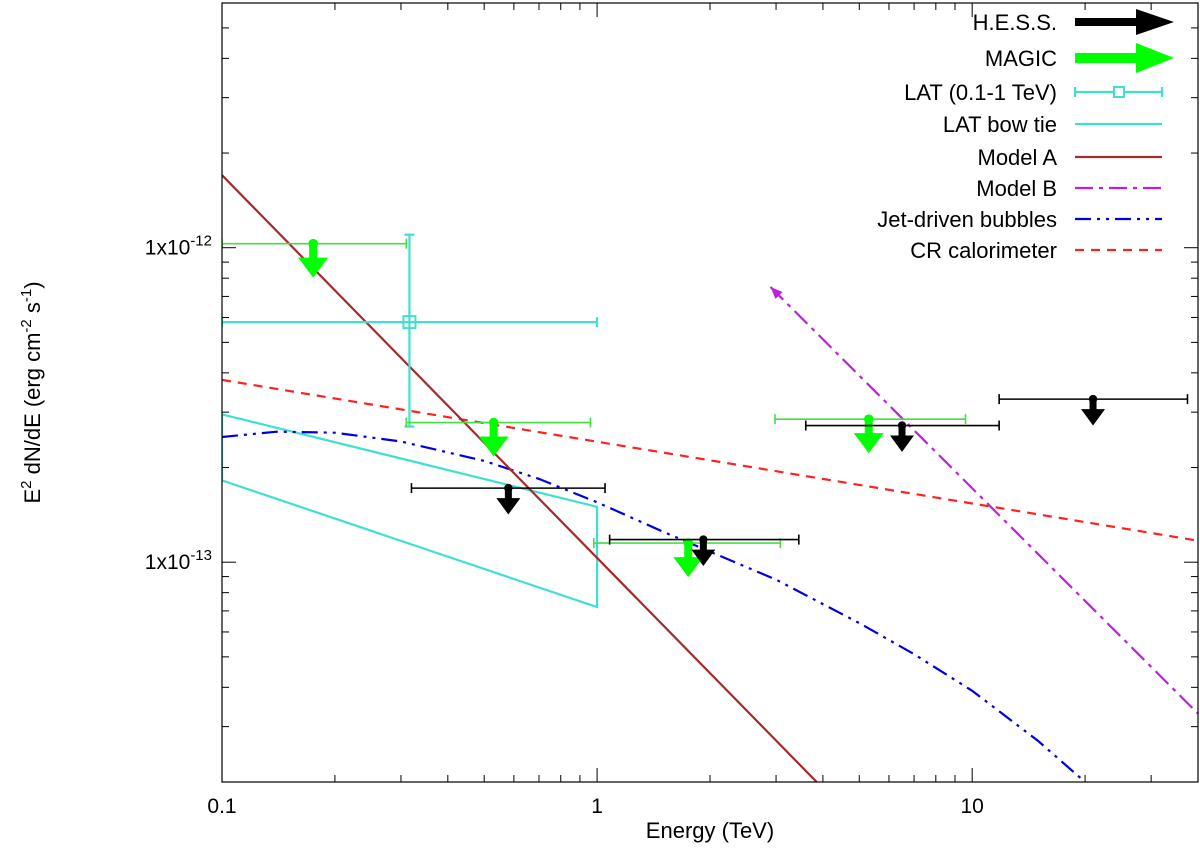 This screenshot has width=1200, height=850. I want to click on y-label-expm2: -2, so click(26, 325).